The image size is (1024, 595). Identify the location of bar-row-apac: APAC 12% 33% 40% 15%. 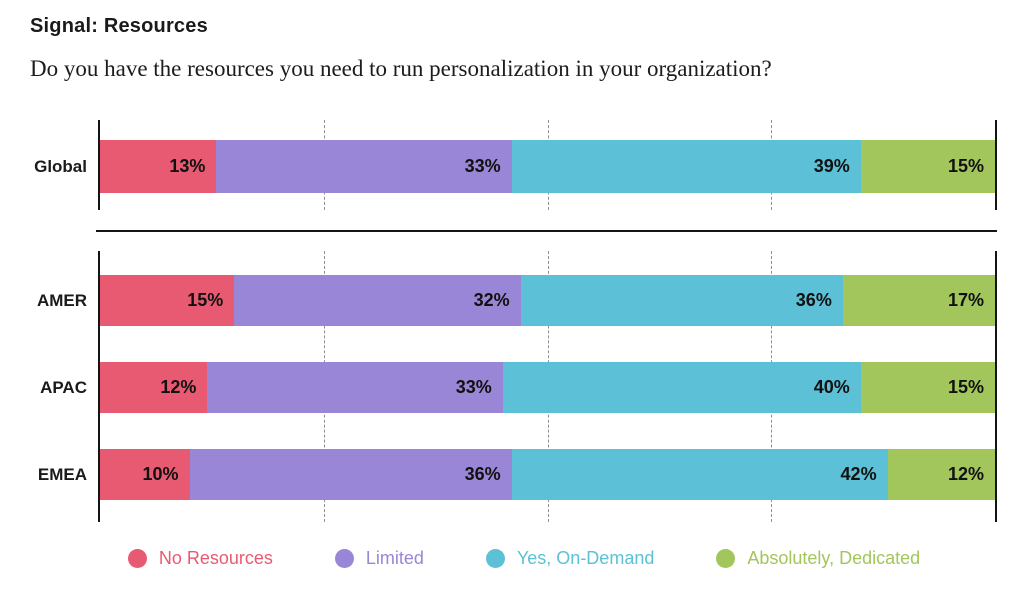
(517, 387).